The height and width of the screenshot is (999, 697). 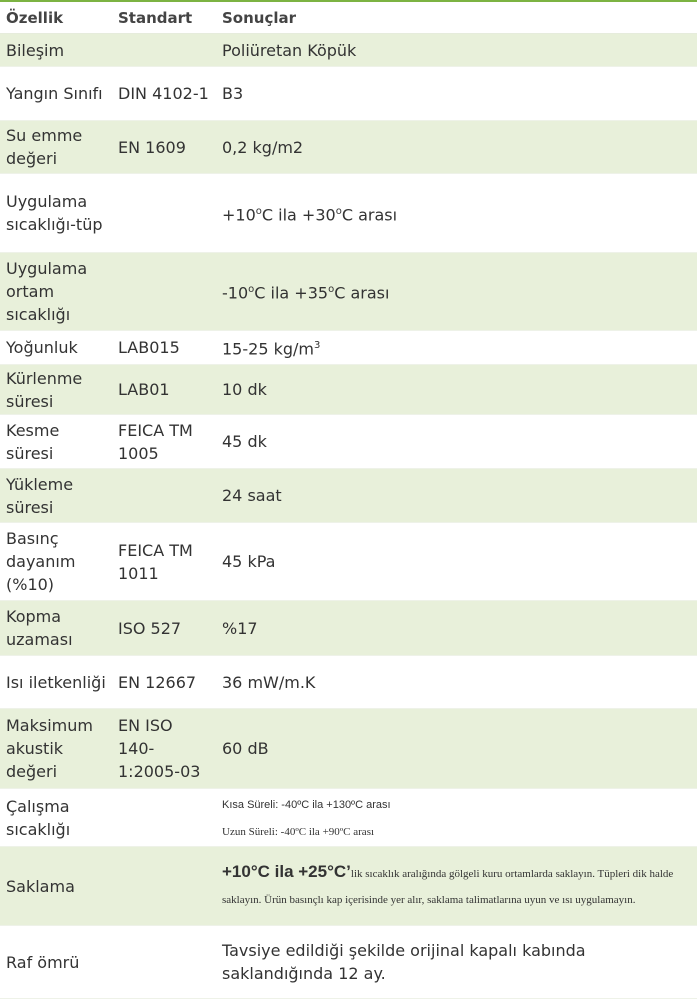 What do you see at coordinates (164, 561) in the screenshot?
I see `standard-cell: FEICA TM 1011` at bounding box center [164, 561].